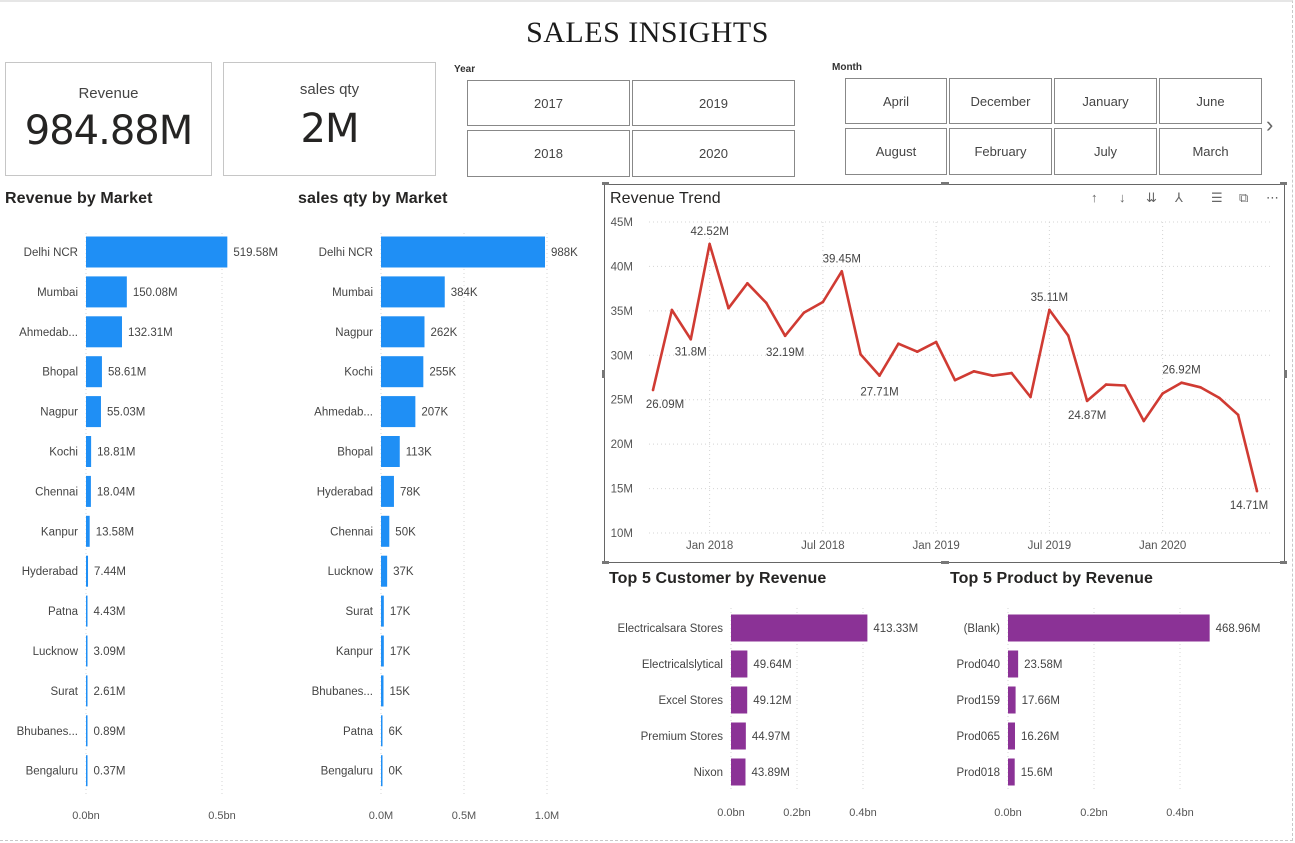  Describe the element at coordinates (1105, 151) in the screenshot. I see `month-option-july: July` at that location.